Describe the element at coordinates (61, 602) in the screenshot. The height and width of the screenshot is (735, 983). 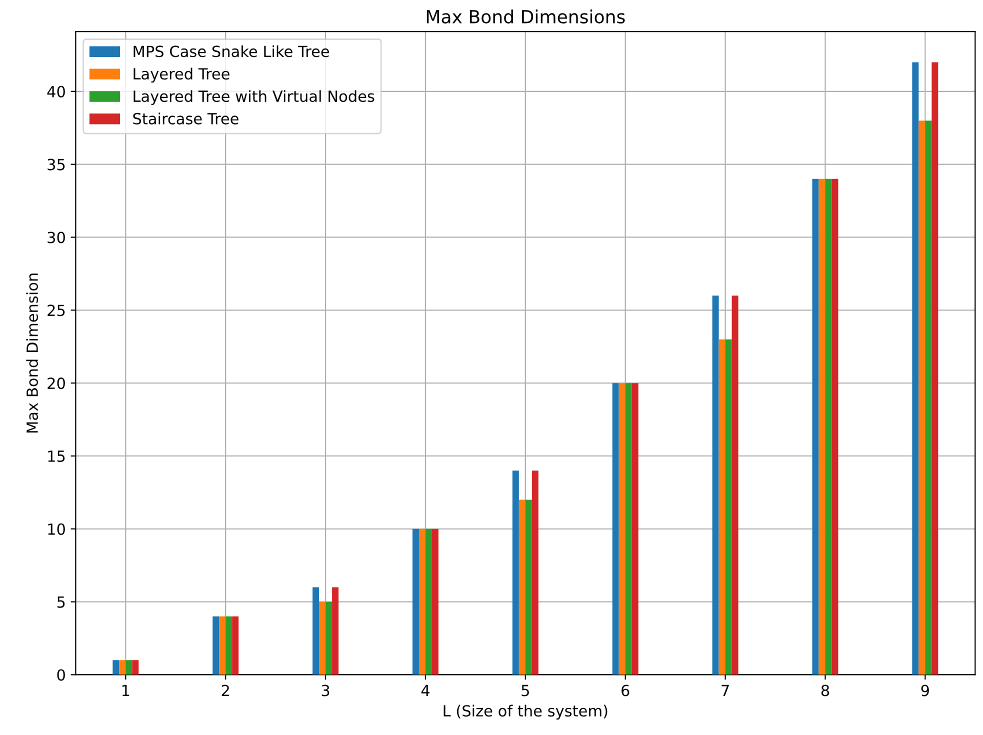
I see `y-tick-label: 5` at that location.